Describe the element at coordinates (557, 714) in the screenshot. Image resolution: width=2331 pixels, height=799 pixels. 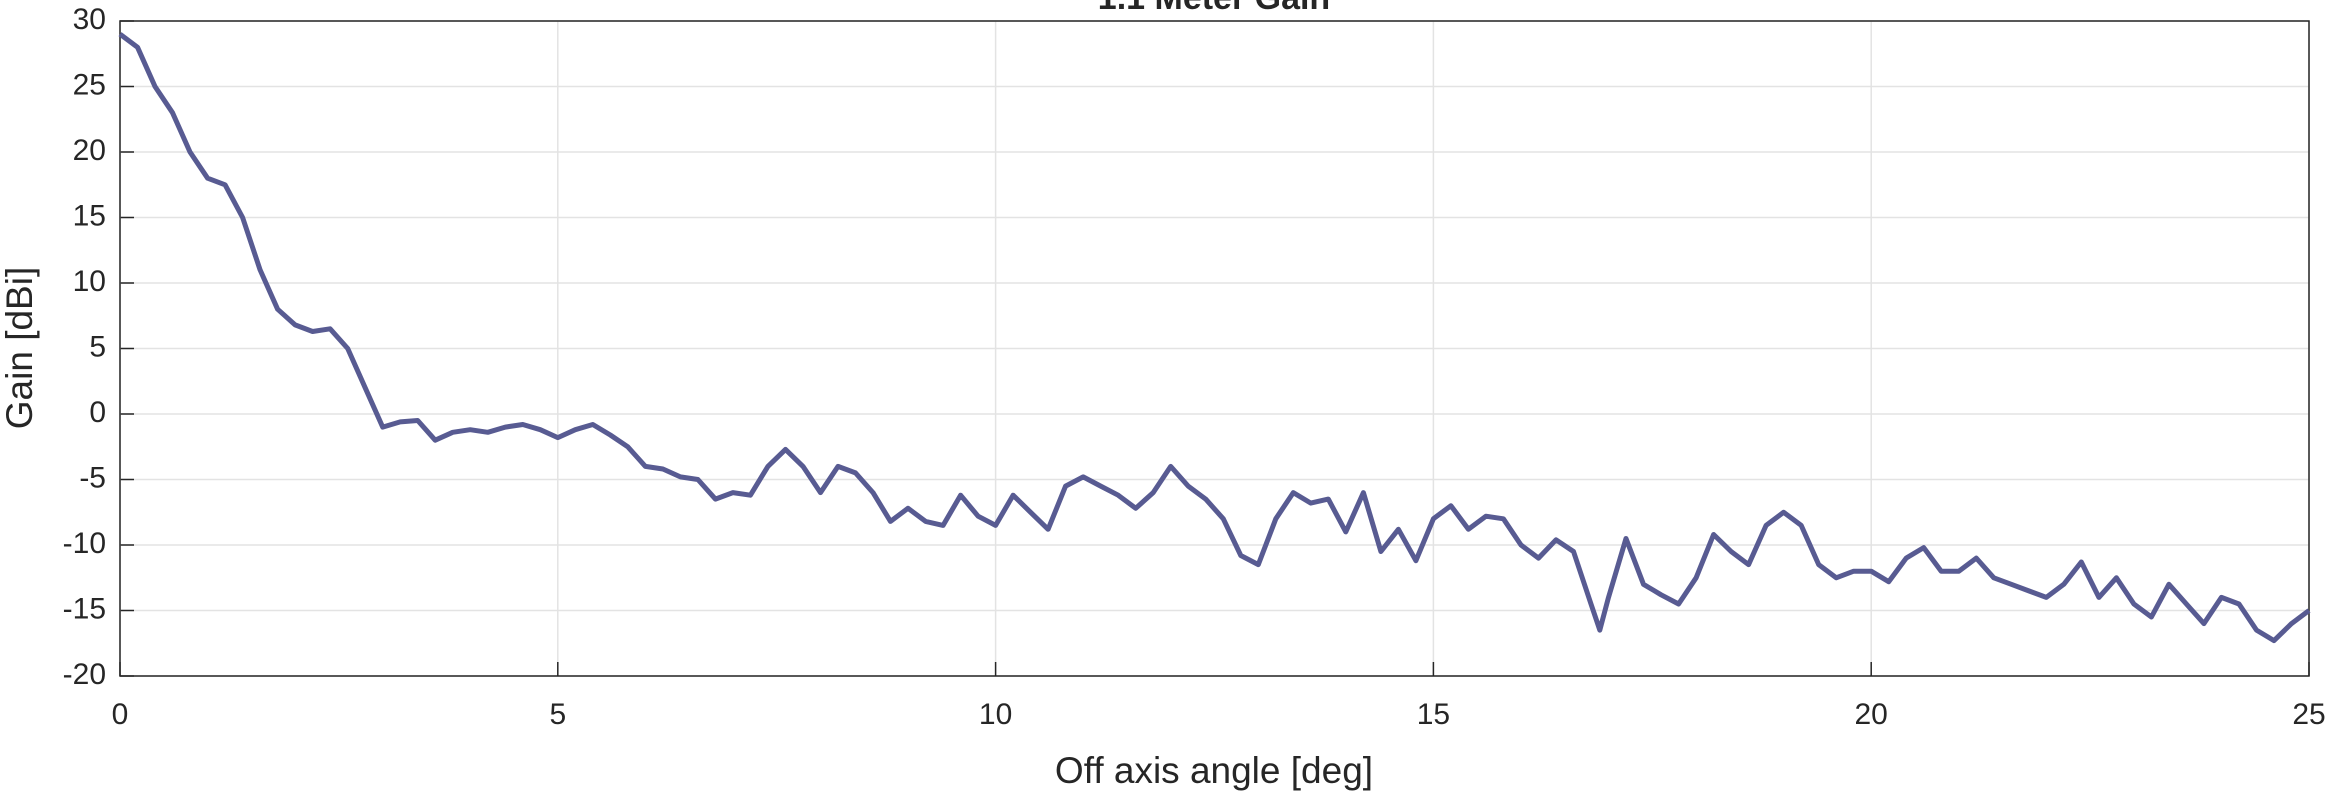
I see `x-tick-label: 5` at that location.